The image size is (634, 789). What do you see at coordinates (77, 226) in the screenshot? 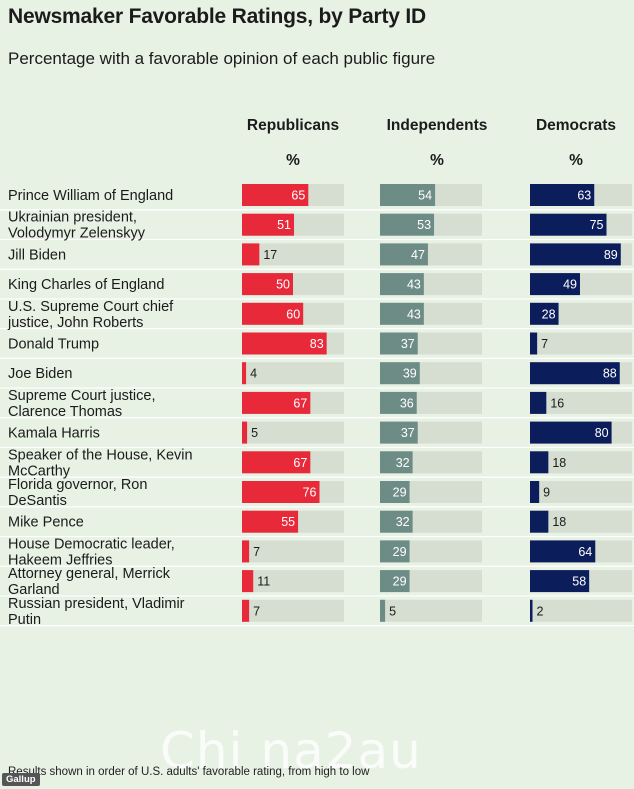
I see `row-label: Ukrainian president, Volodymyr Zelenskyy` at bounding box center [77, 226].